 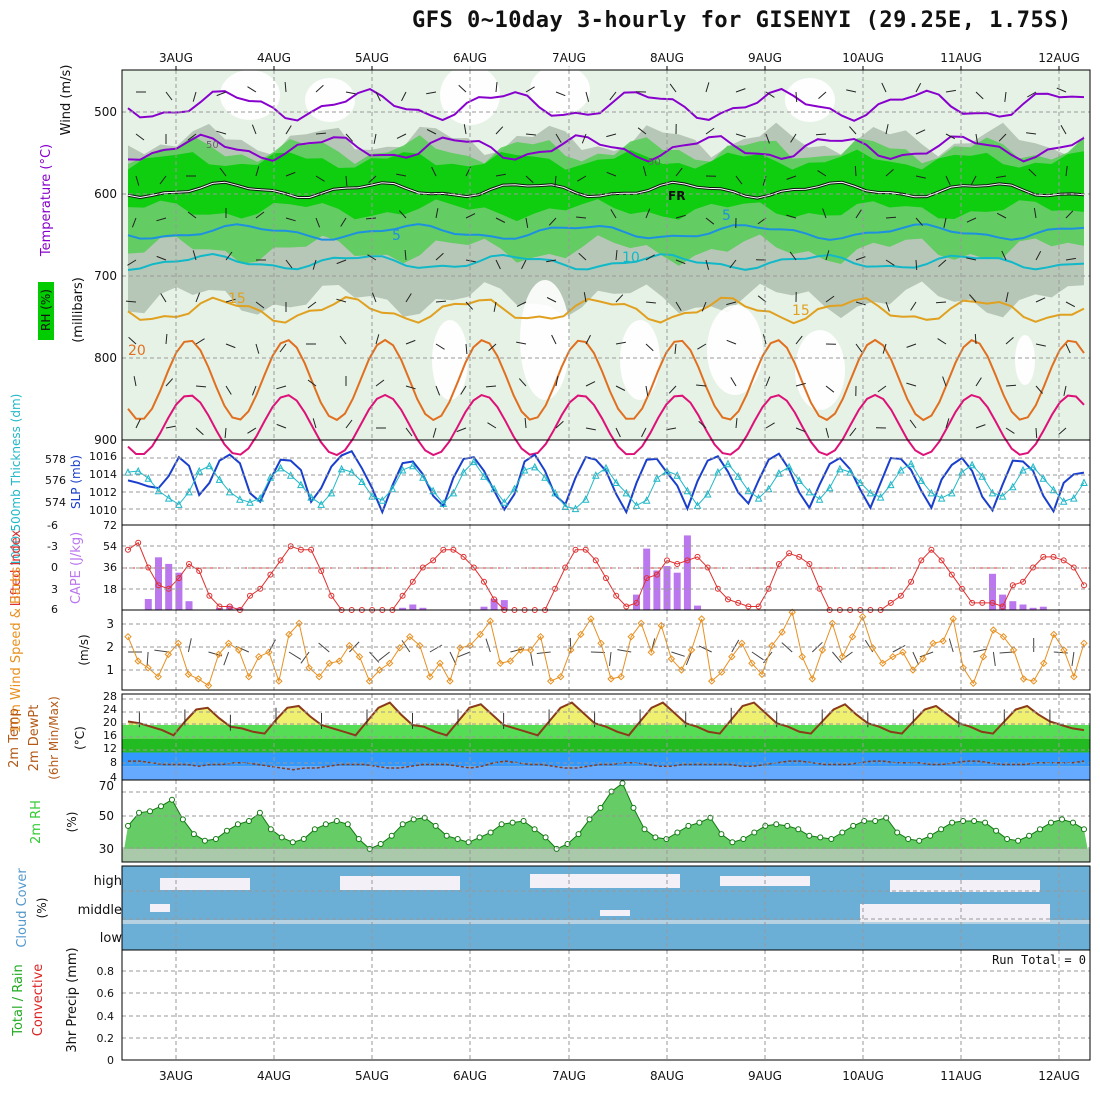 What do you see at coordinates (54, 609) in the screenshot?
I see `li-tick-label: 6` at bounding box center [54, 609].